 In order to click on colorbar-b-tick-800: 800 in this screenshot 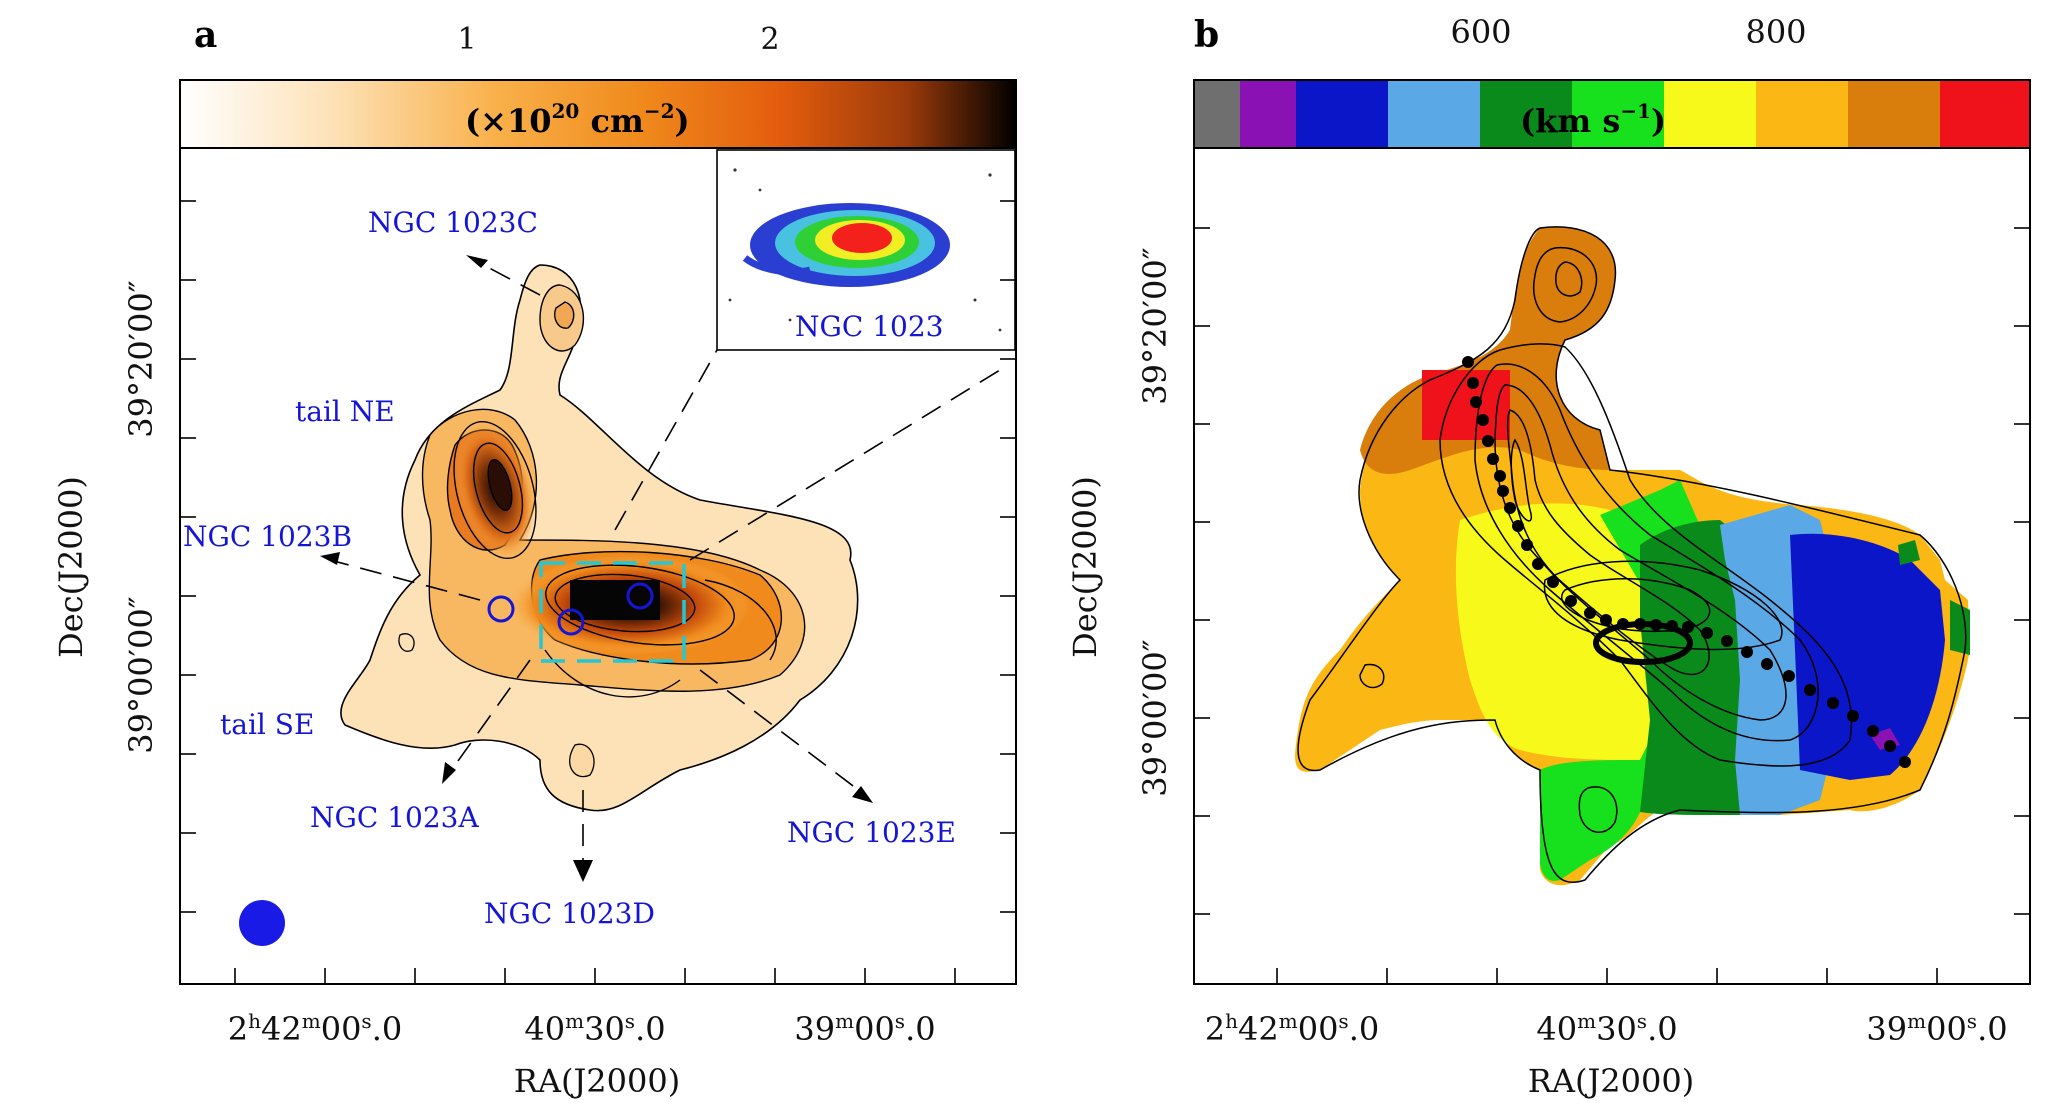, I will do `click(1775, 32)`.